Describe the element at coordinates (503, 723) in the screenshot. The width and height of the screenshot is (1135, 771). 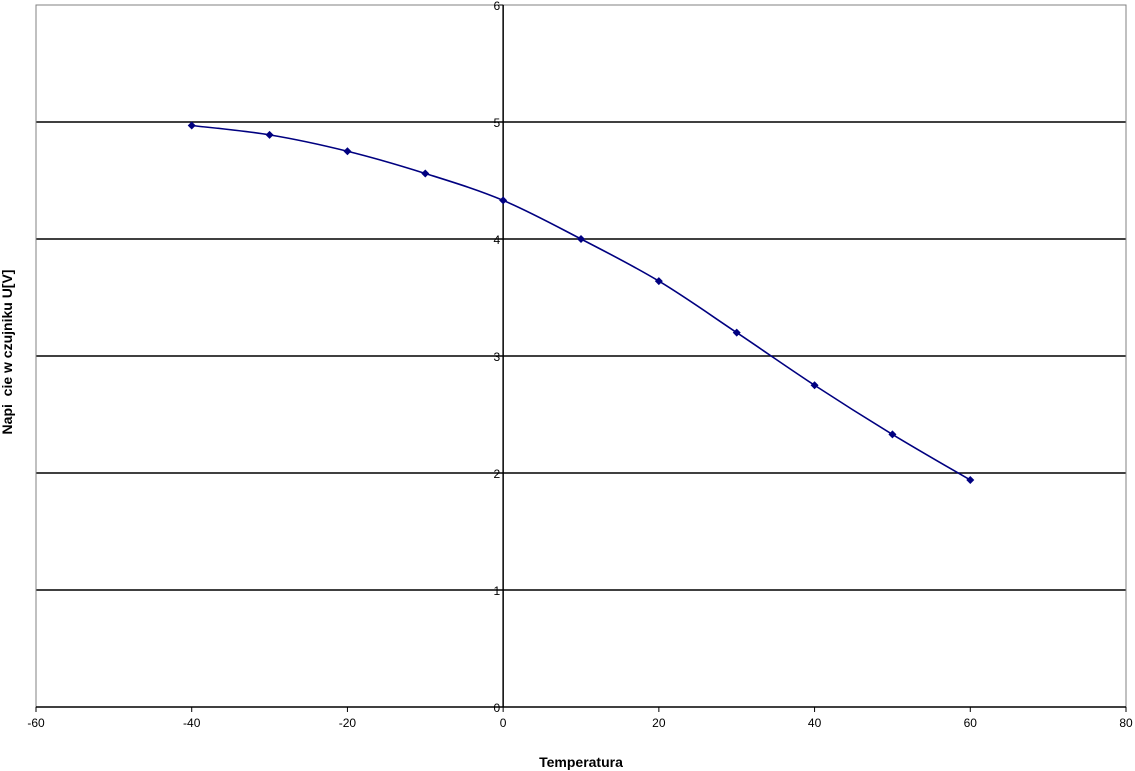
I see `x-tick-label: 0` at that location.